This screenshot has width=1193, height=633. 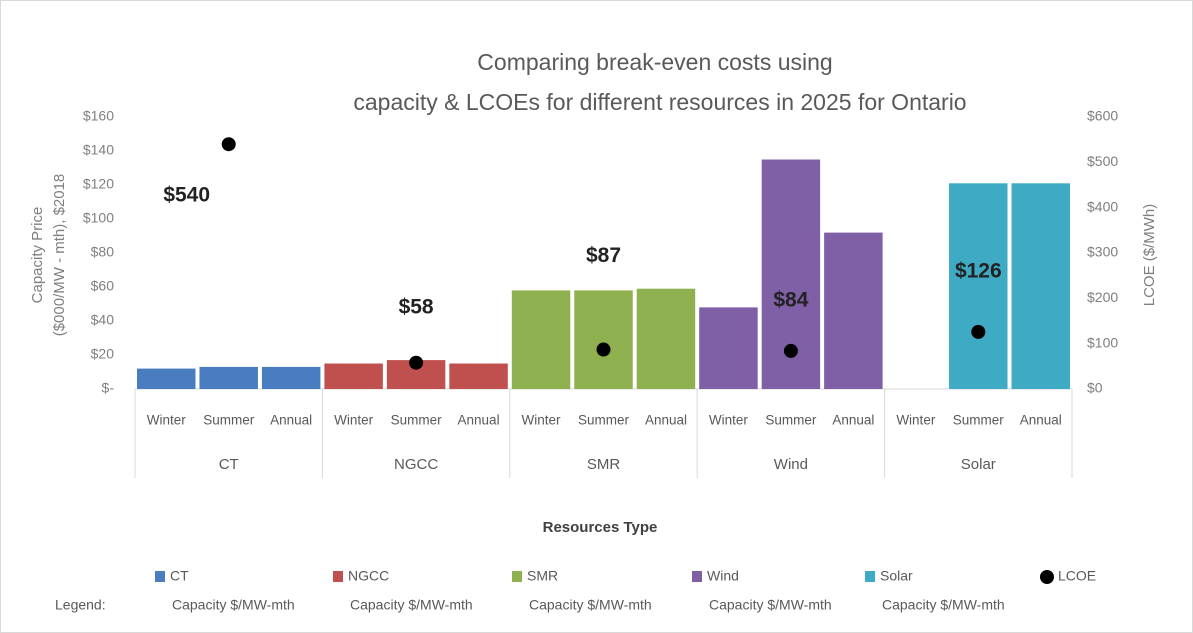 What do you see at coordinates (186, 195) in the screenshot?
I see `lcoe-value-label: $540` at bounding box center [186, 195].